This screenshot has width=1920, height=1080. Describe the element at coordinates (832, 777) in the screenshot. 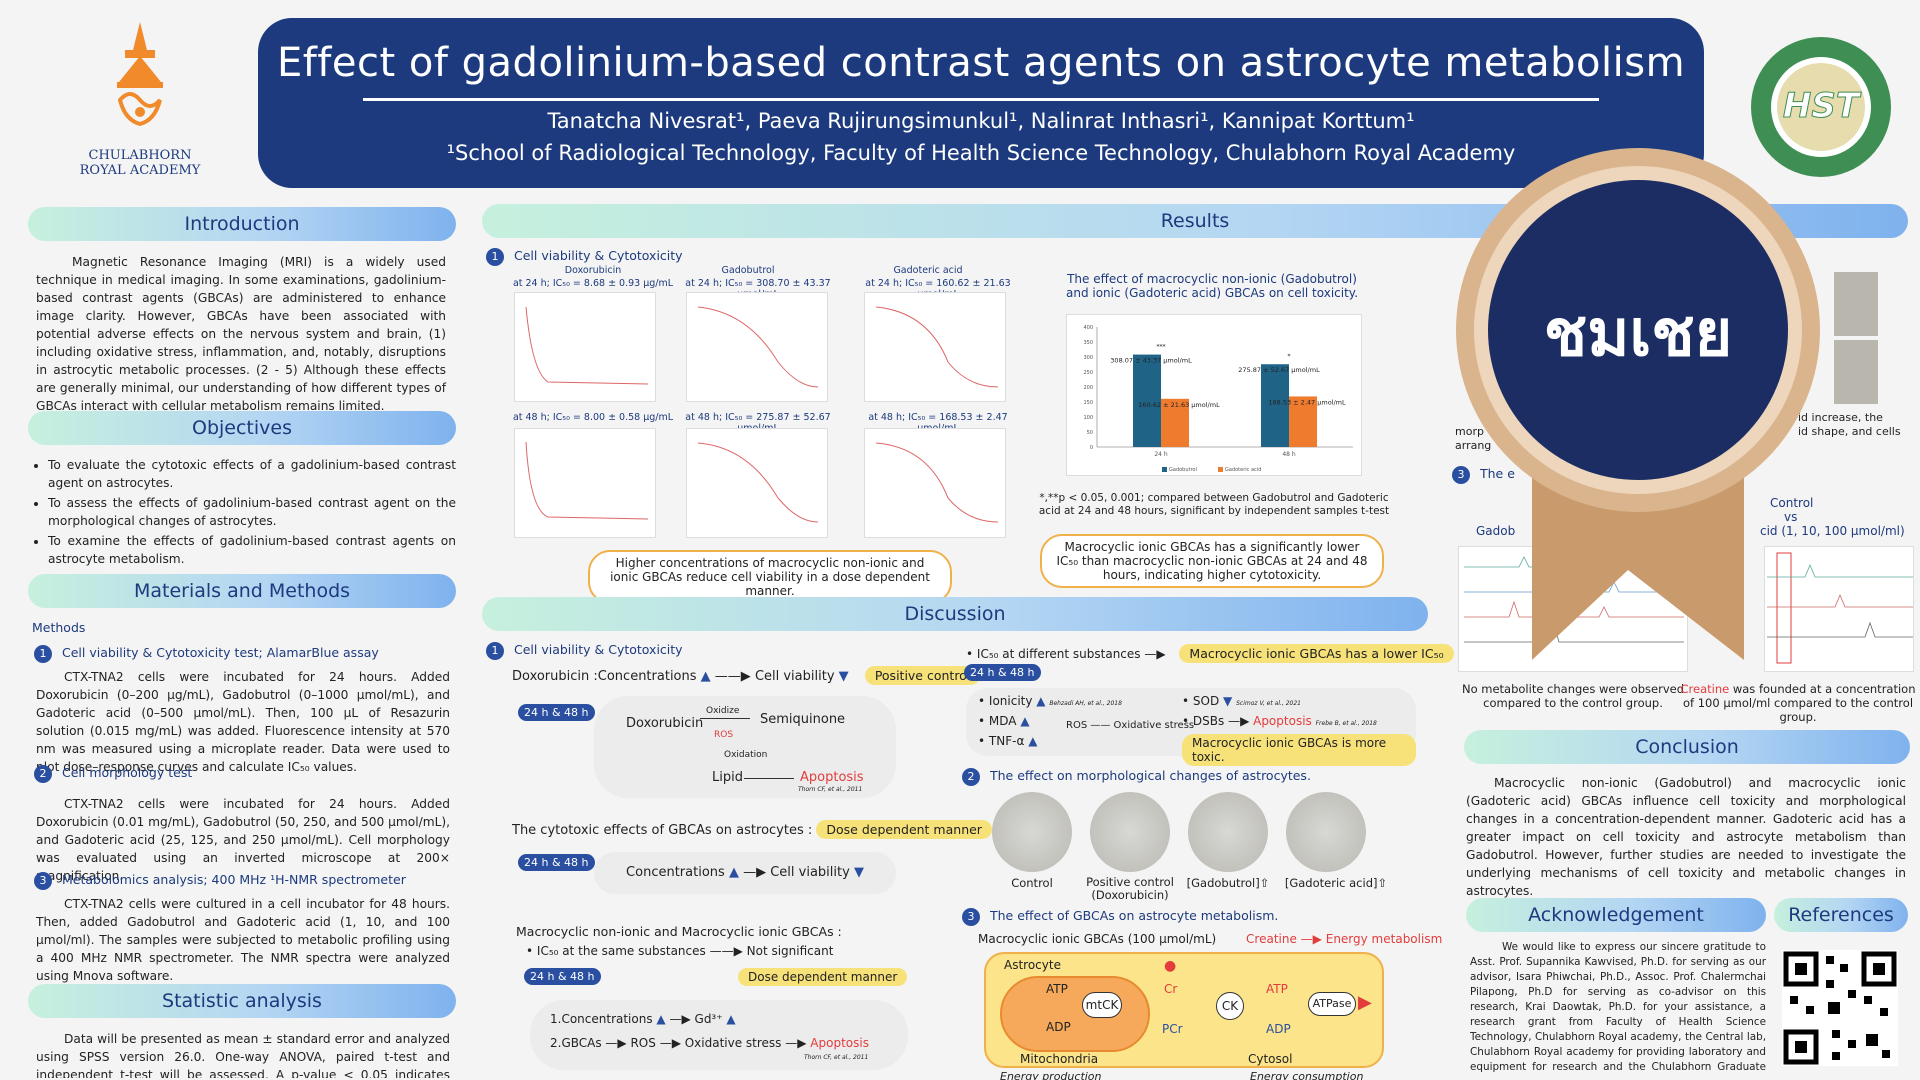

I see `pathway-apoptosis: Apoptosis` at that location.